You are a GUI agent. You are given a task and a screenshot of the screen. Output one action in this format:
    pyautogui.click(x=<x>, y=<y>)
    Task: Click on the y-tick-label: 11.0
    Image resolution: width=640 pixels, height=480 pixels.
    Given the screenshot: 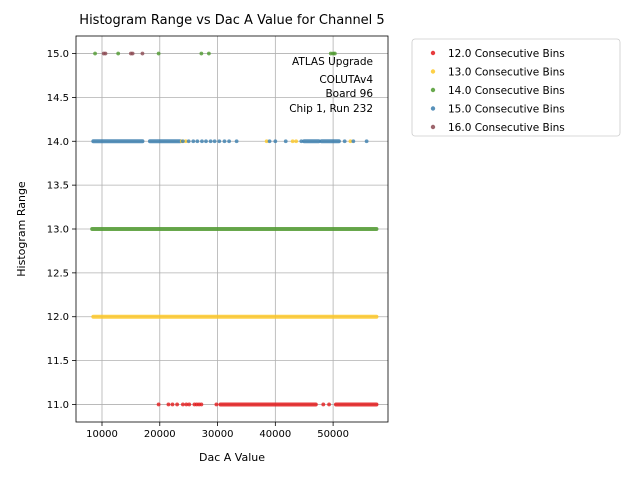 What is the action you would take?
    pyautogui.click(x=58, y=405)
    